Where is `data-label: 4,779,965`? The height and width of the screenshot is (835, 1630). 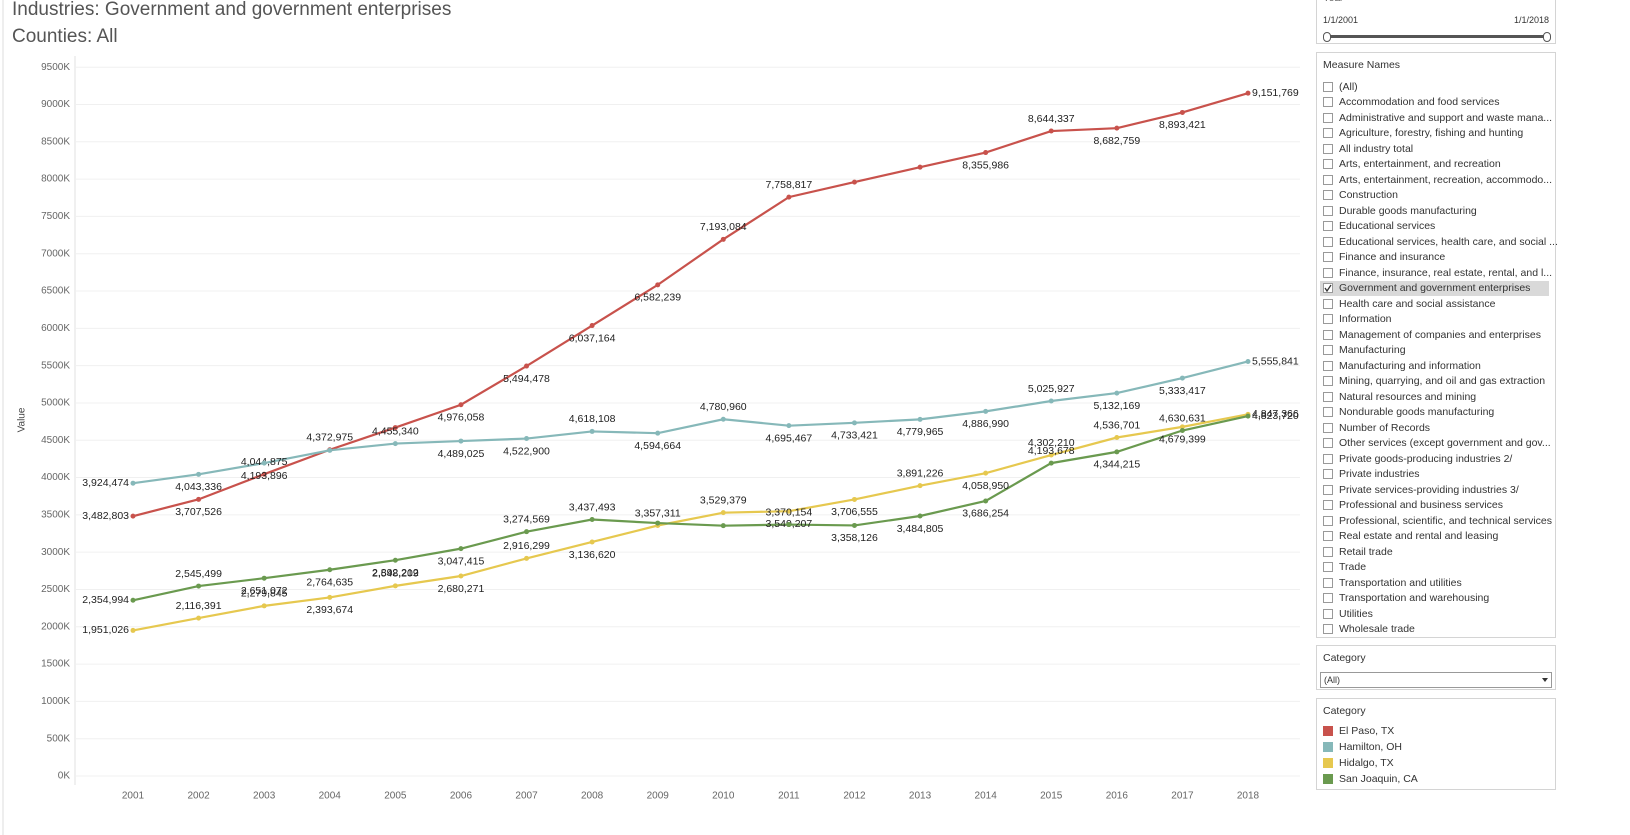
data-label: 4,779,965 is located at coordinates (920, 432).